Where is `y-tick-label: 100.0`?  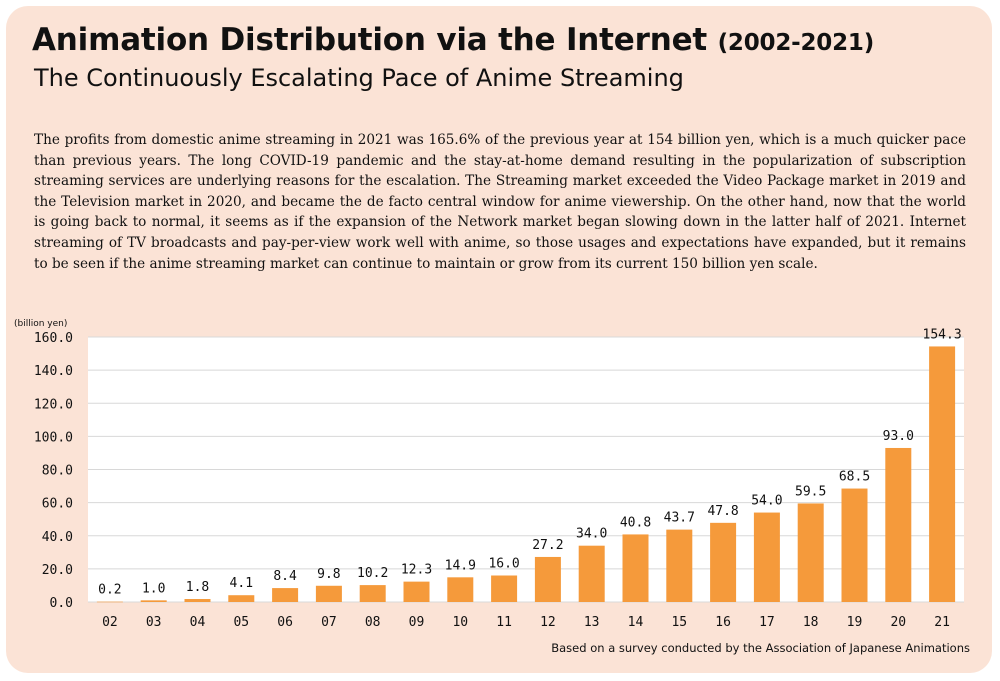
y-tick-label: 100.0 is located at coordinates (53, 437).